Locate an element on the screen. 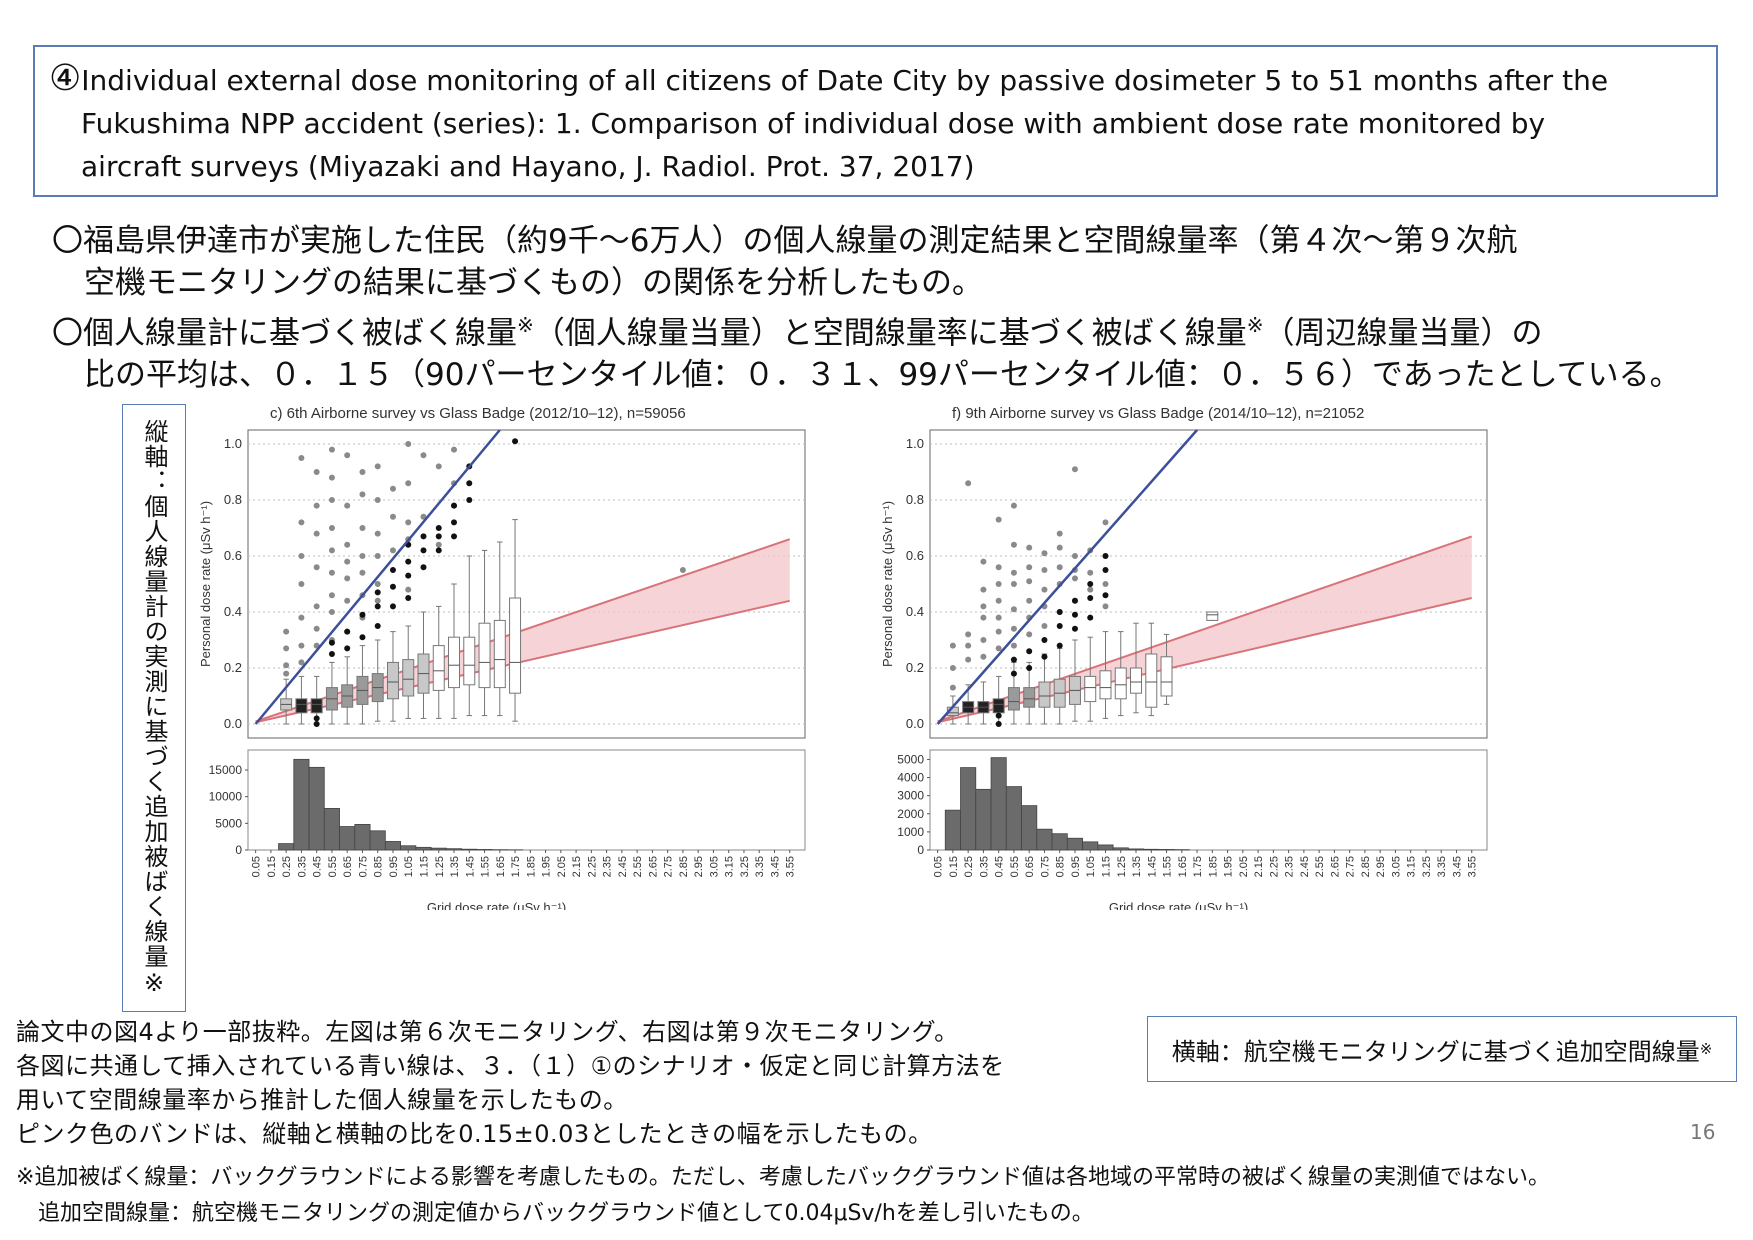 Image resolution: width=1753 pixels, height=1240 pixels. vertical-axis-label: 縦軸：個人線量計の実測に基づく追加被ばく線量※ is located at coordinates (154, 708).